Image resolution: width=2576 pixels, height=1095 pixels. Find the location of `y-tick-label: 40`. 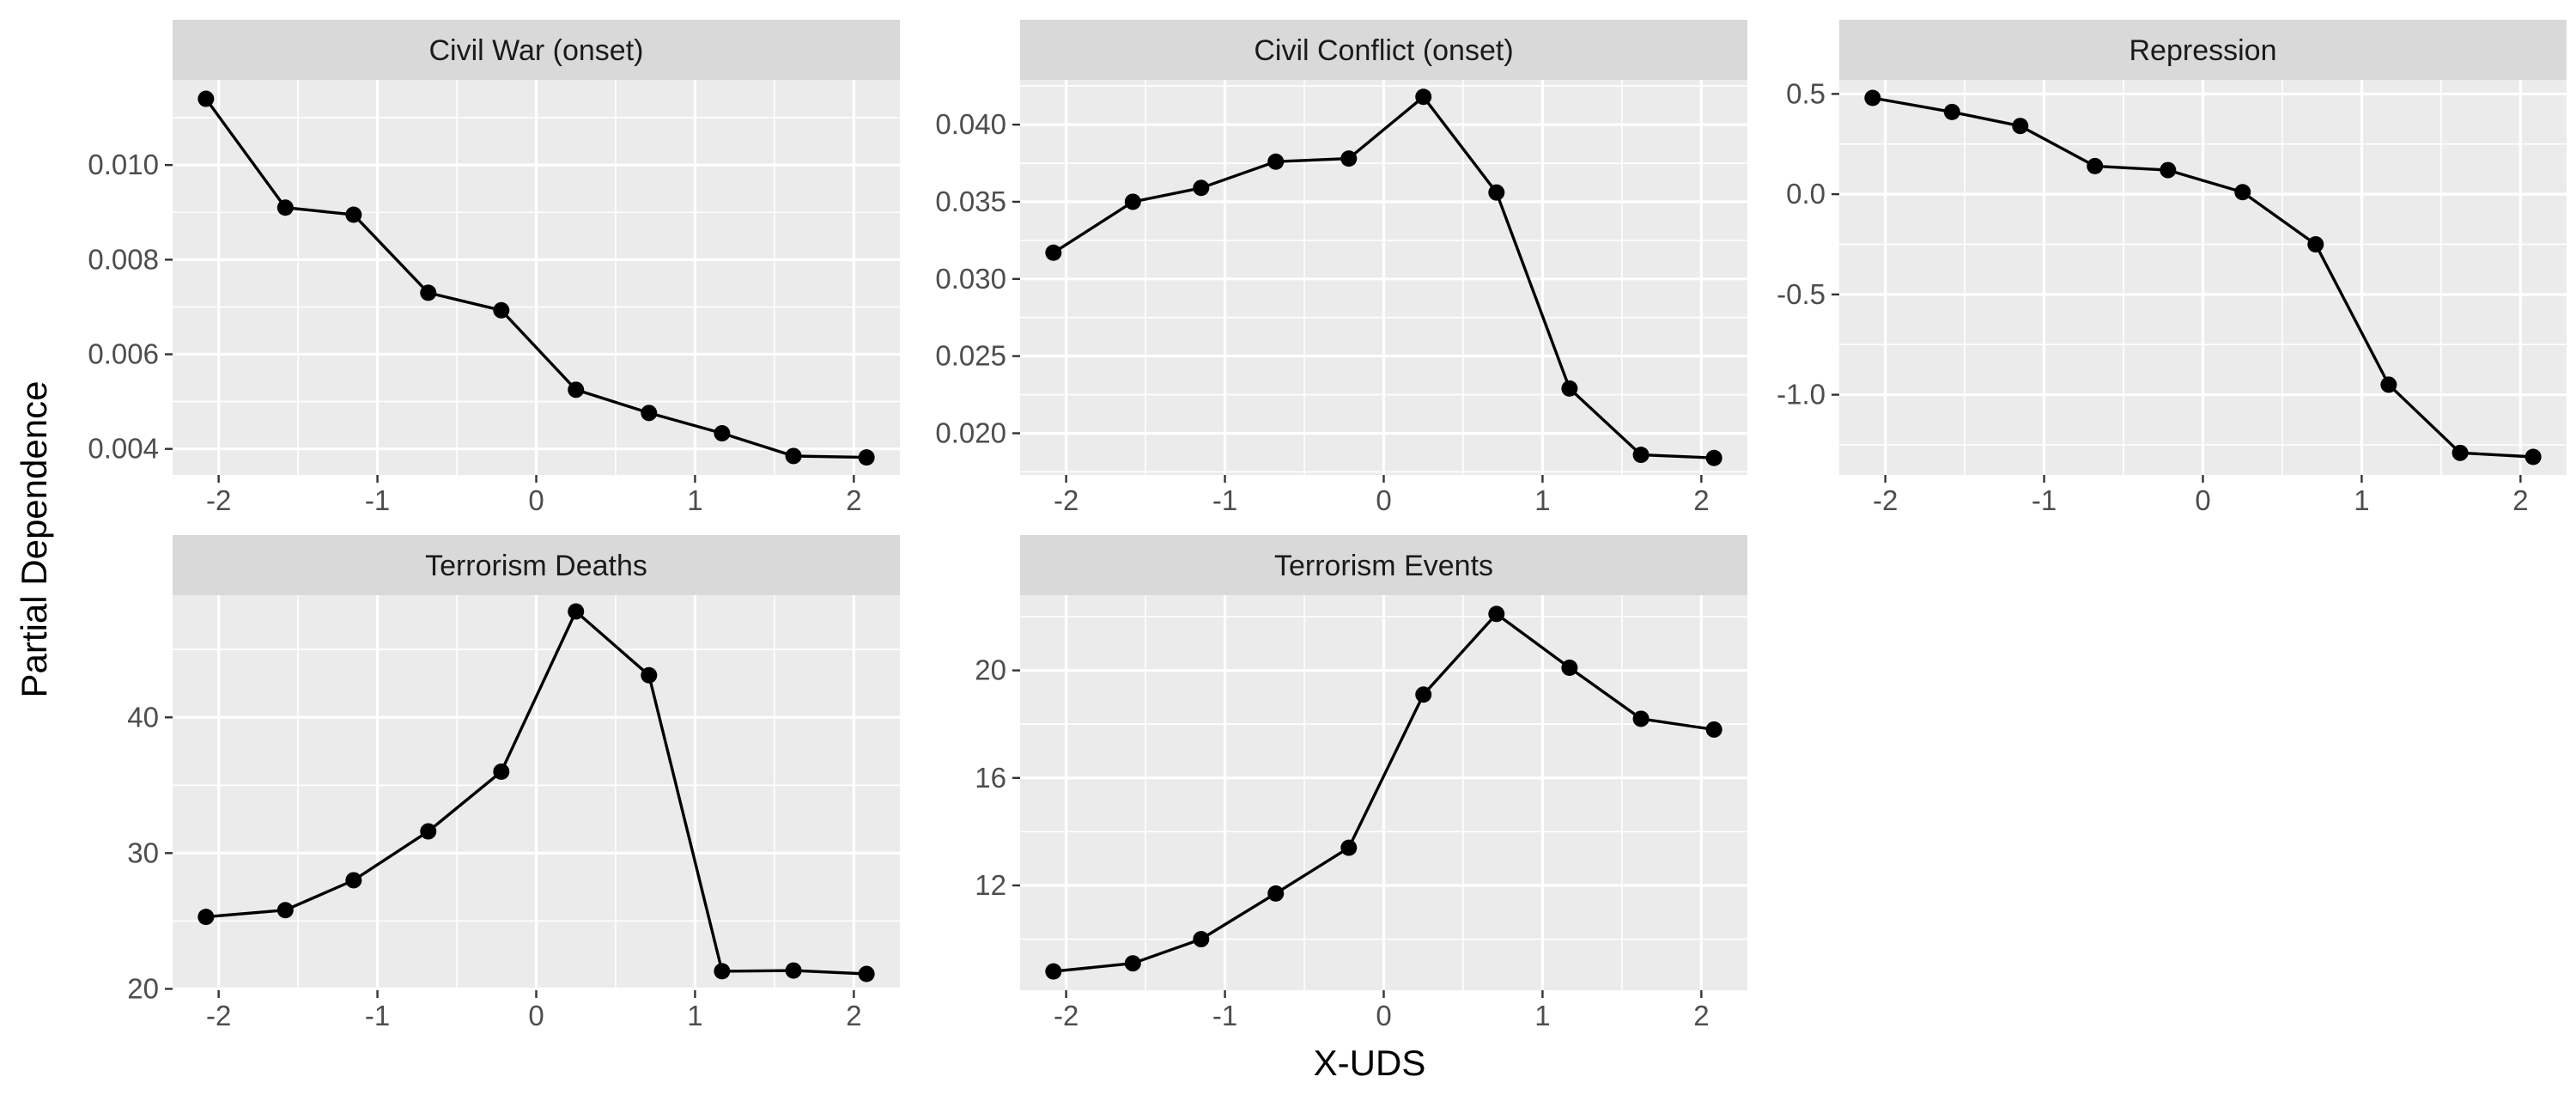

y-tick-label: 40 is located at coordinates (143, 717).